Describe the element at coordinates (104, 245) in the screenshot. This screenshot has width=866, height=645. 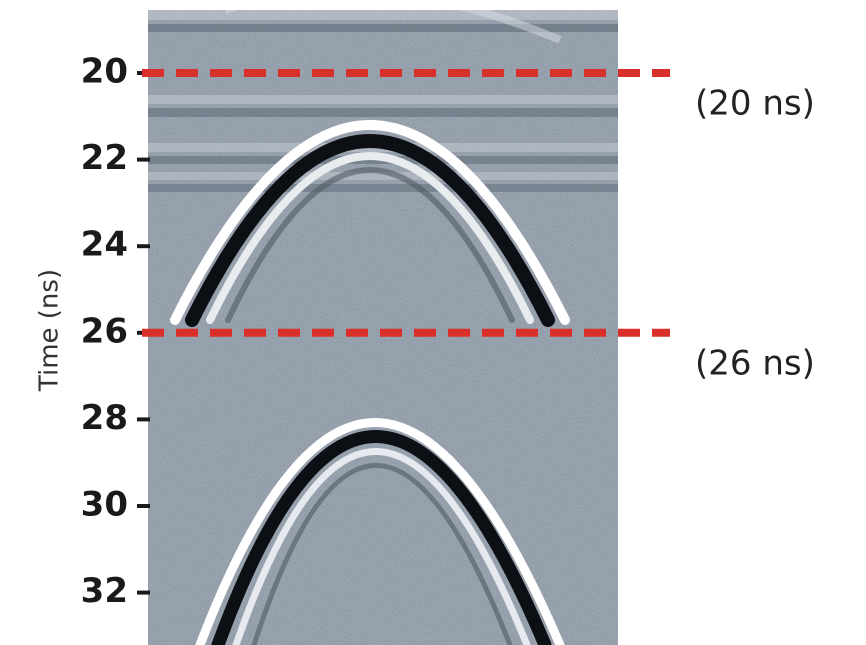
I see `y-tick-label: 24` at that location.